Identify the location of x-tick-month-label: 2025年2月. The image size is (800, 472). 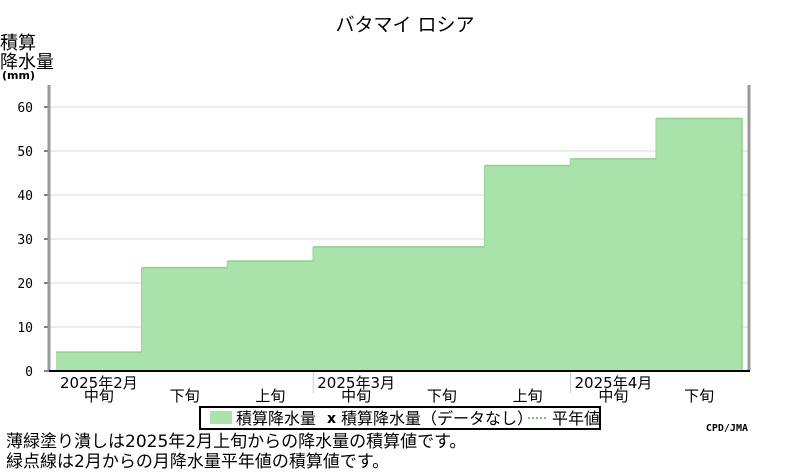
(99, 383).